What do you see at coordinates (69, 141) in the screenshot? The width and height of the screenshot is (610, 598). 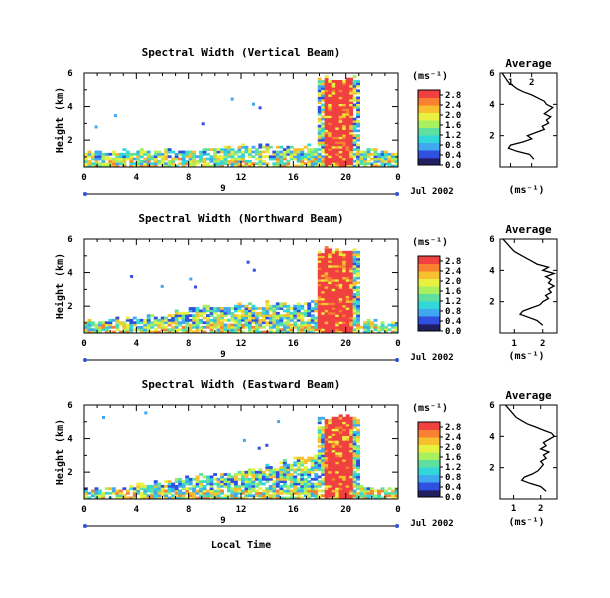 I see `y-tick-label: 2` at bounding box center [69, 141].